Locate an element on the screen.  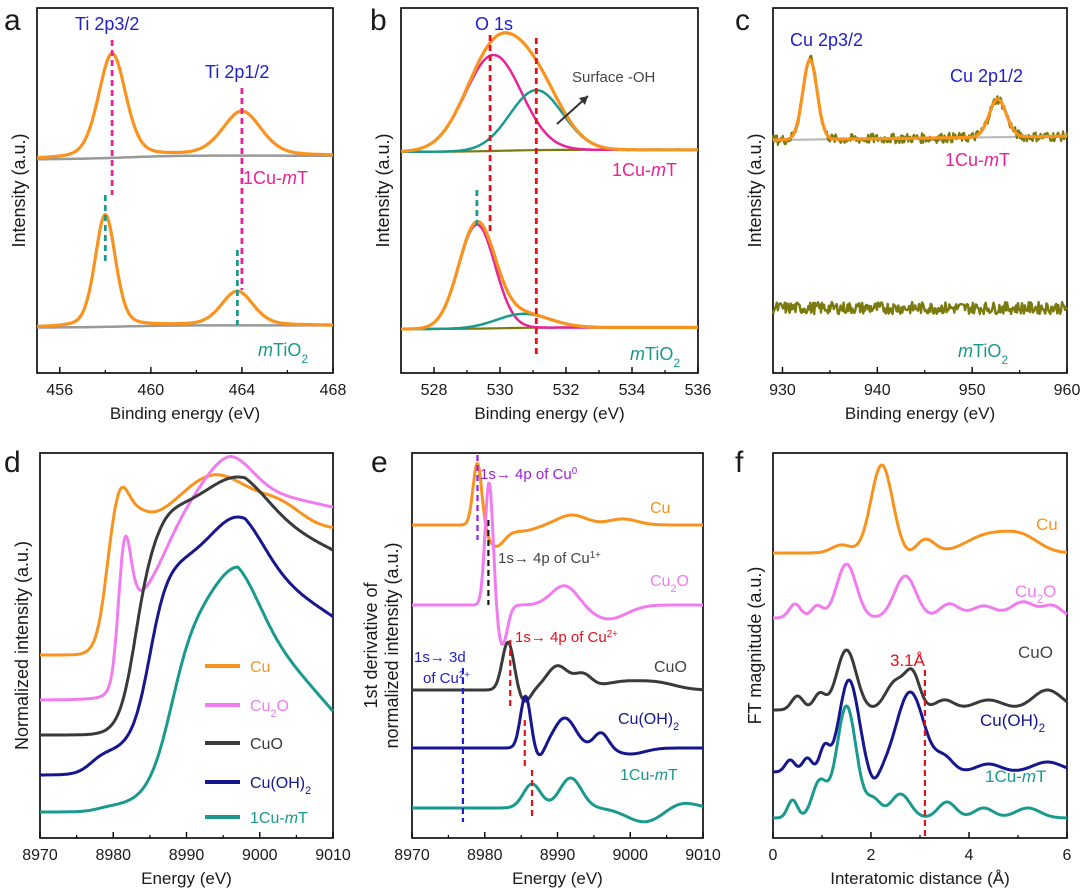
x-tick-label: 2 is located at coordinates (871, 855).